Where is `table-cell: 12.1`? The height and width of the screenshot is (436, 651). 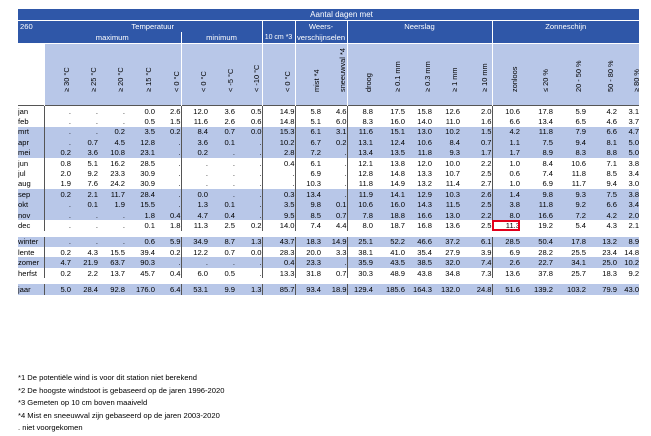 table-cell: 12.1 is located at coordinates (359, 163).